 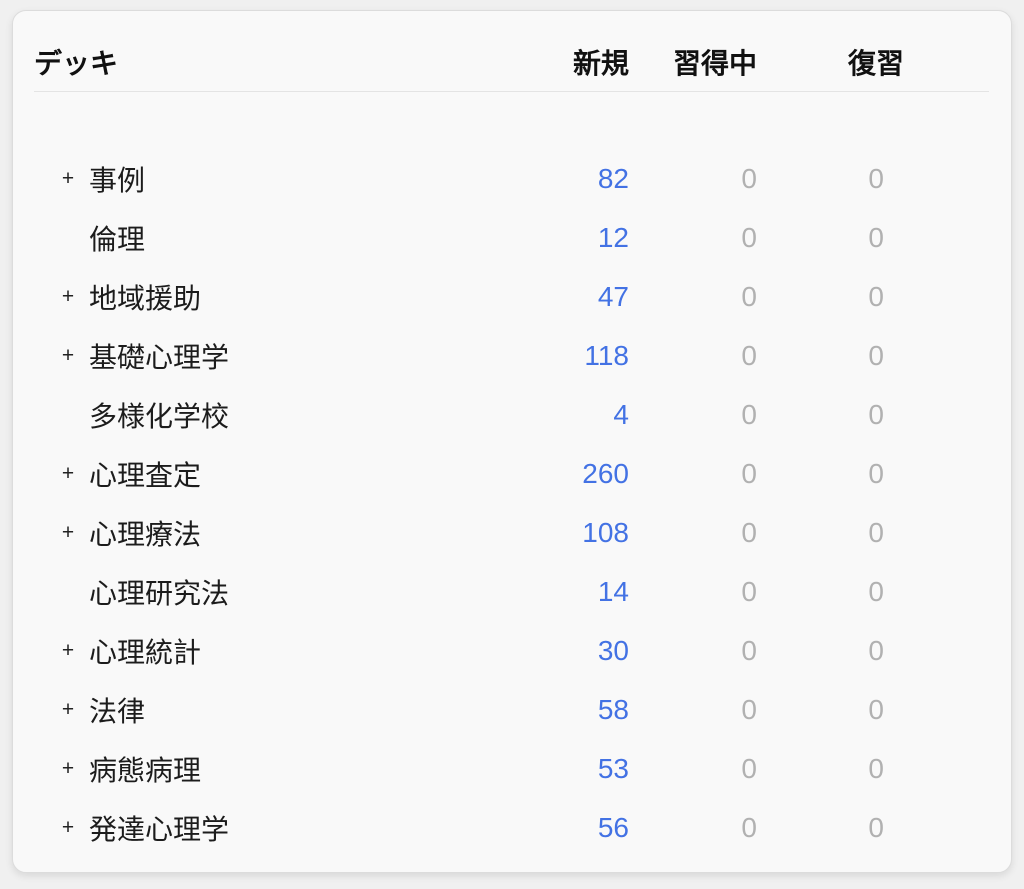 What do you see at coordinates (145, 770) in the screenshot?
I see `deck-name-link: 病態病理` at bounding box center [145, 770].